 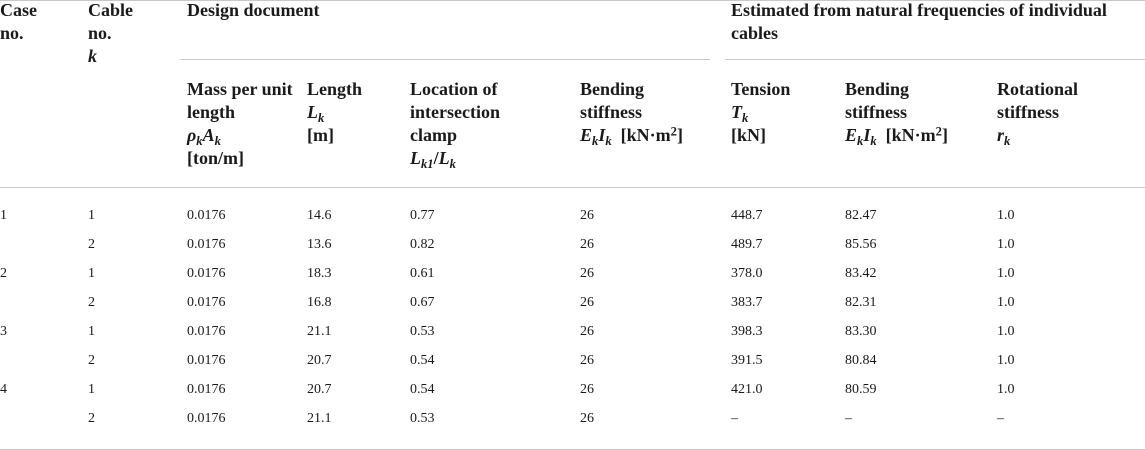 What do you see at coordinates (1006, 244) in the screenshot?
I see `cell-r1-rotational: 1.0` at bounding box center [1006, 244].